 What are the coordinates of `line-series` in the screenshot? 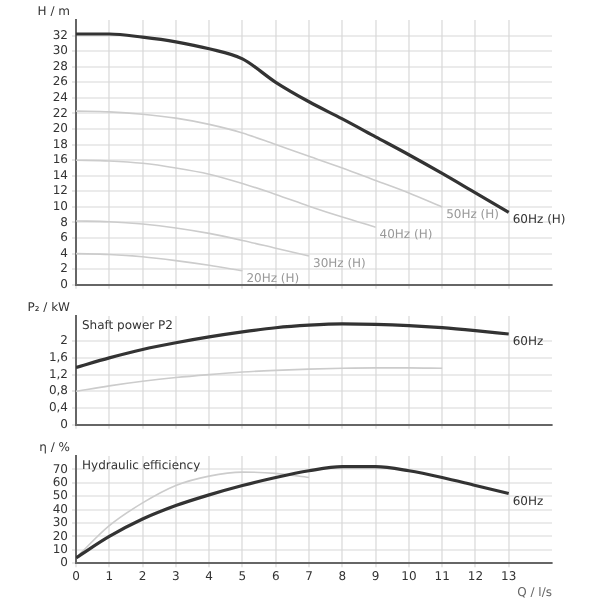 It's located at (293, 346).